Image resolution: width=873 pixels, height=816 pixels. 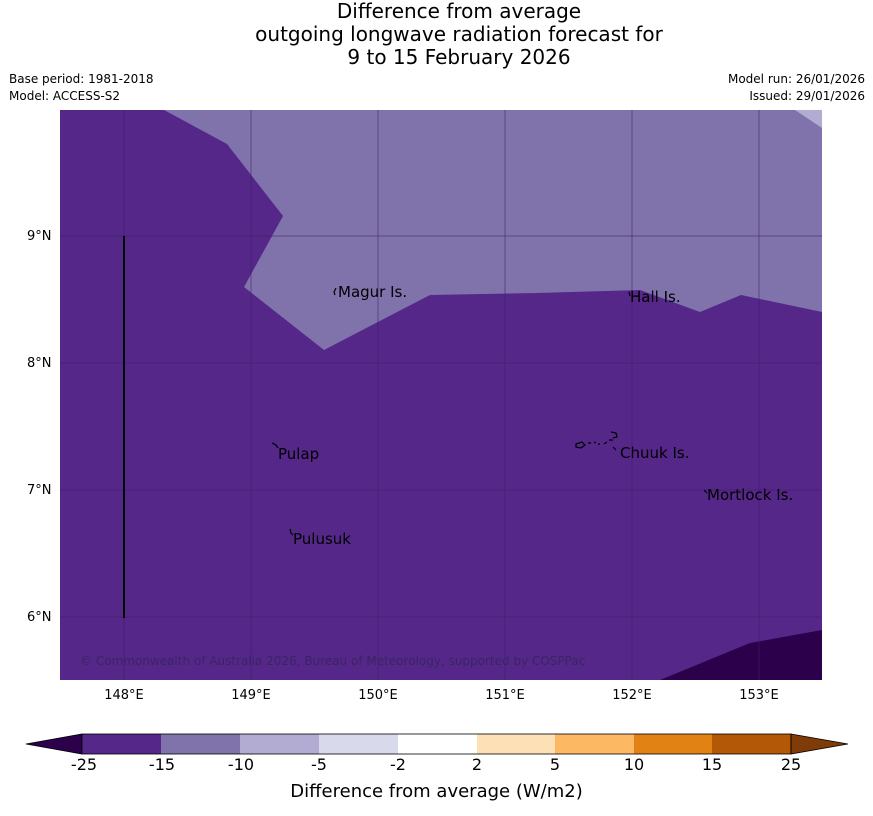 What do you see at coordinates (39, 490) in the screenshot?
I see `lat-label-7n: 7°N` at bounding box center [39, 490].